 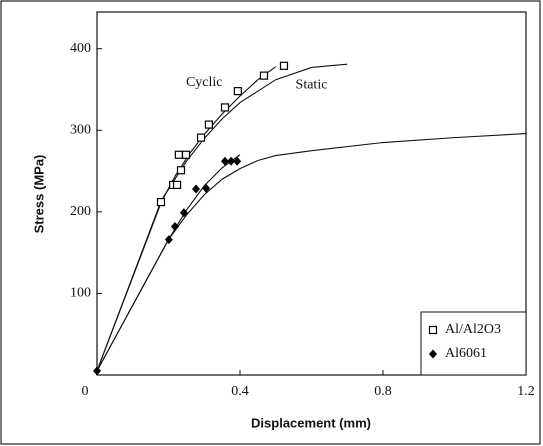 I want to click on y-tick-label: 400, so click(x=80, y=48).